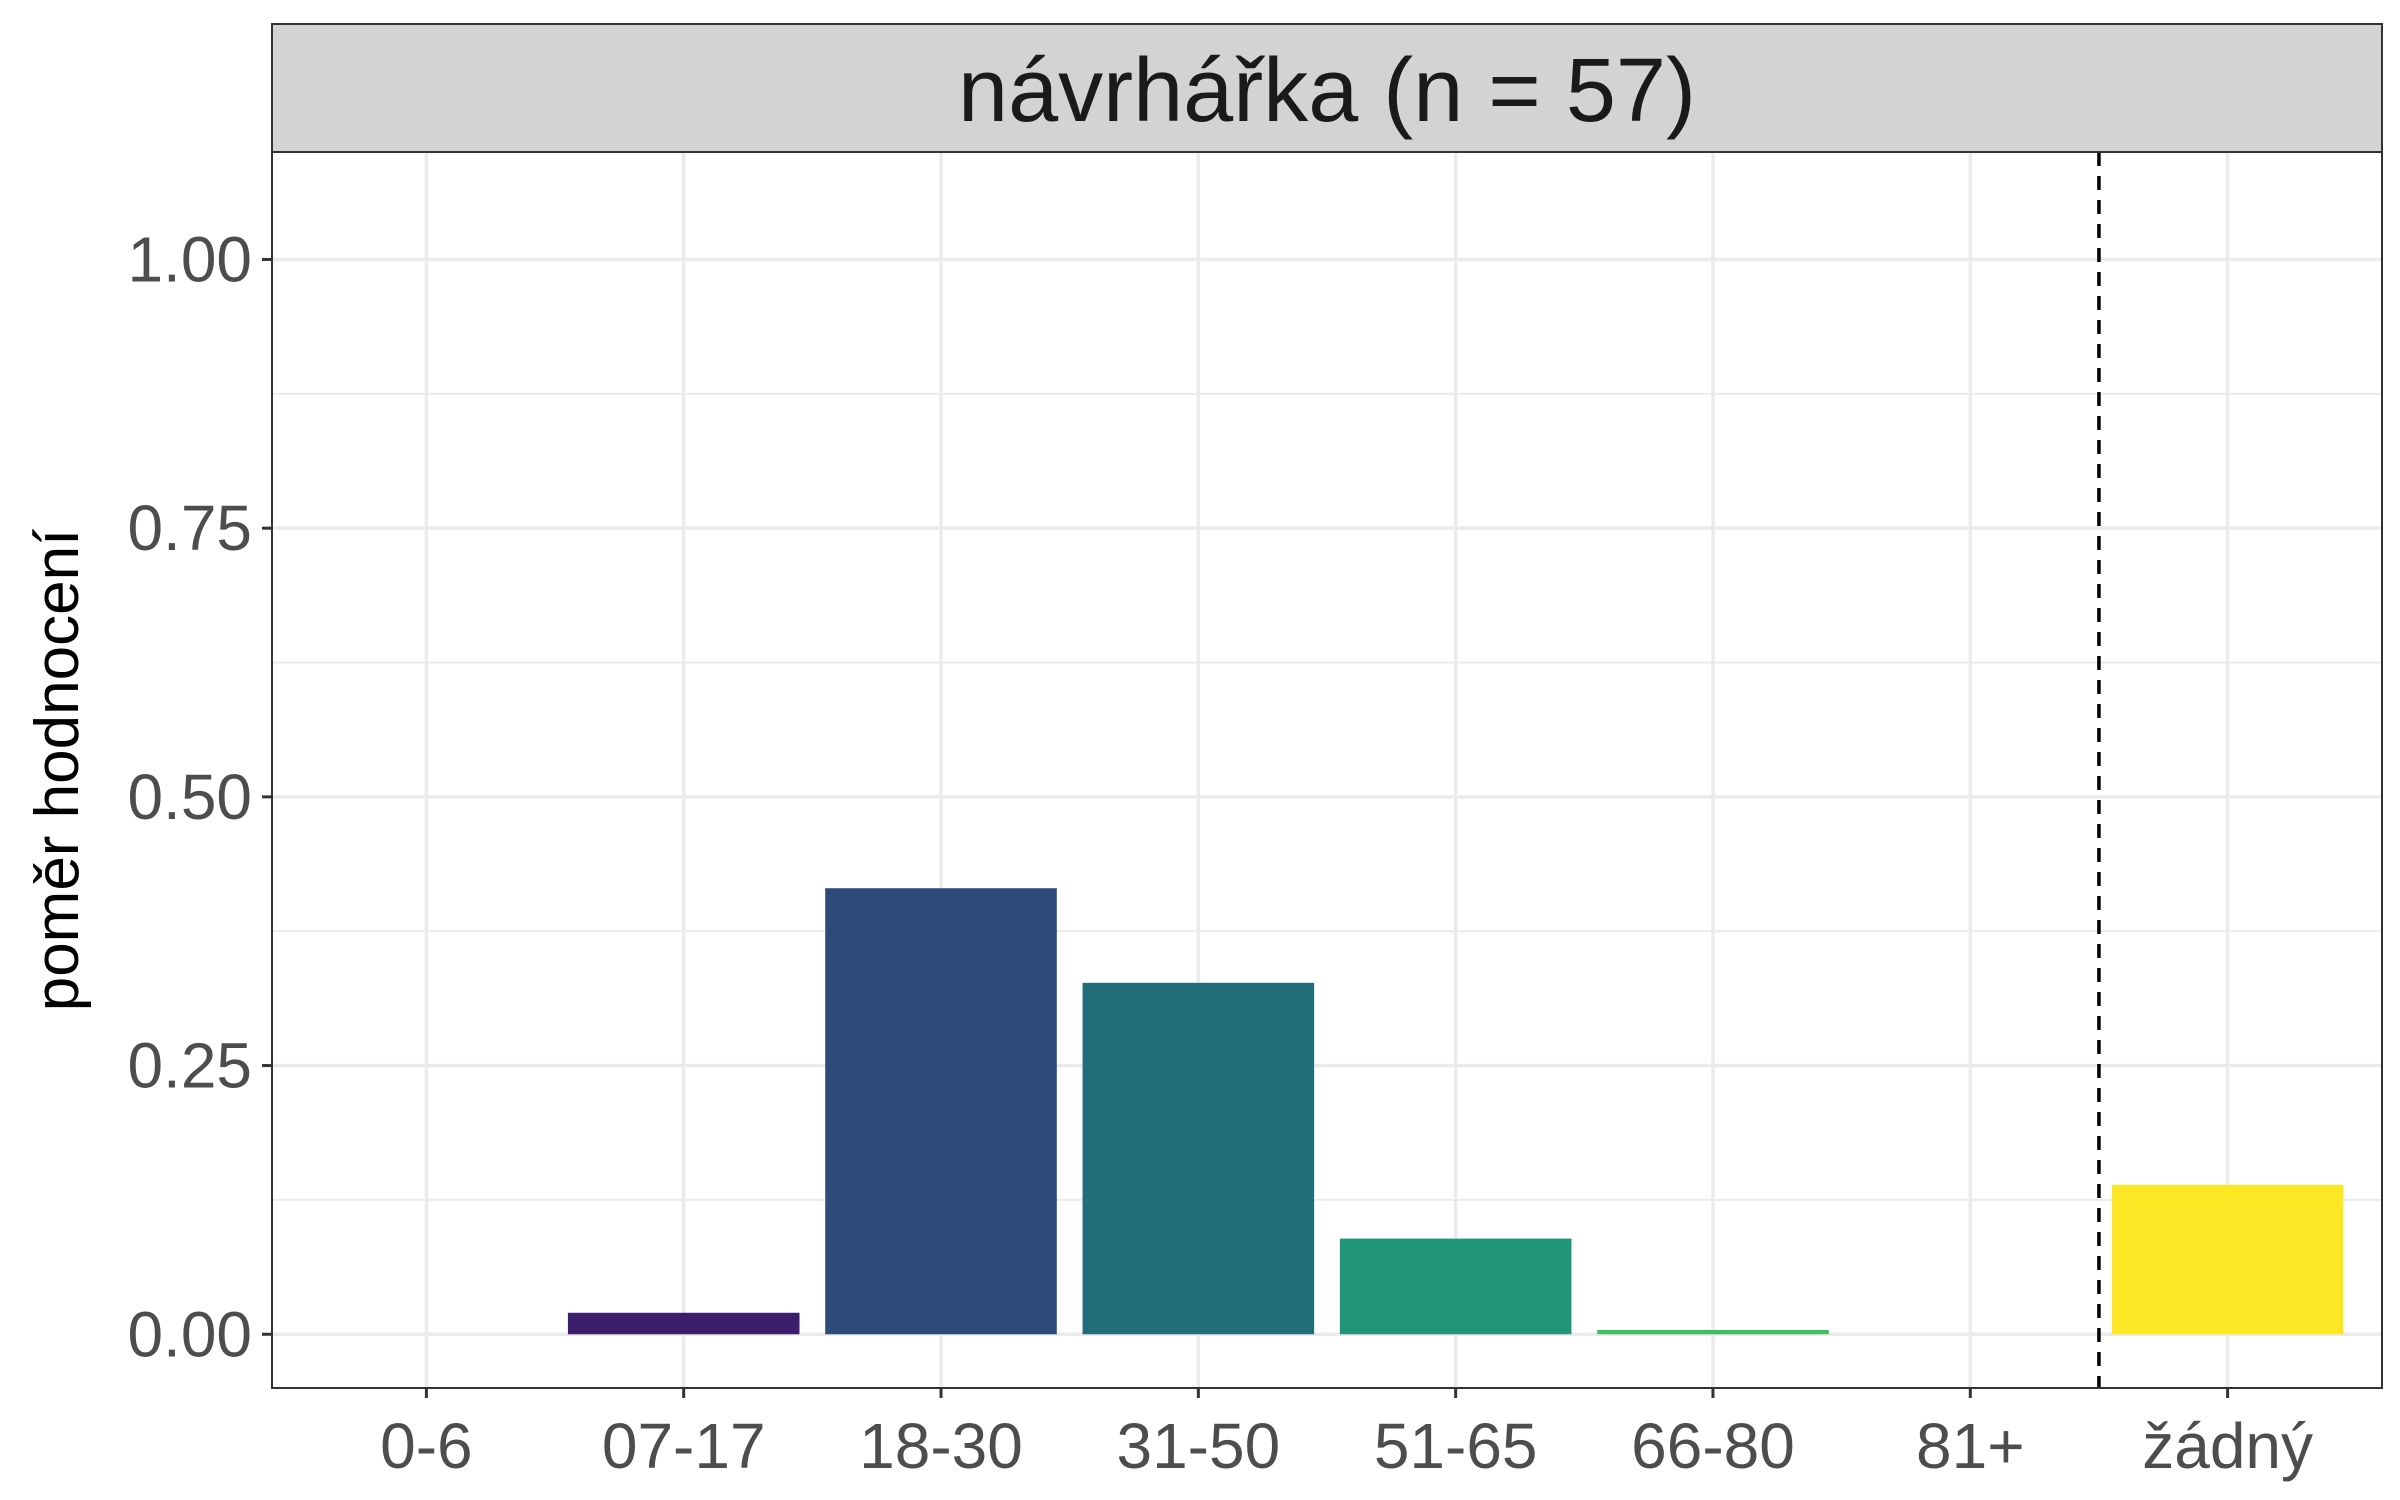 The image size is (2400, 1500). I want to click on facet-strip, so click(1327, 88).